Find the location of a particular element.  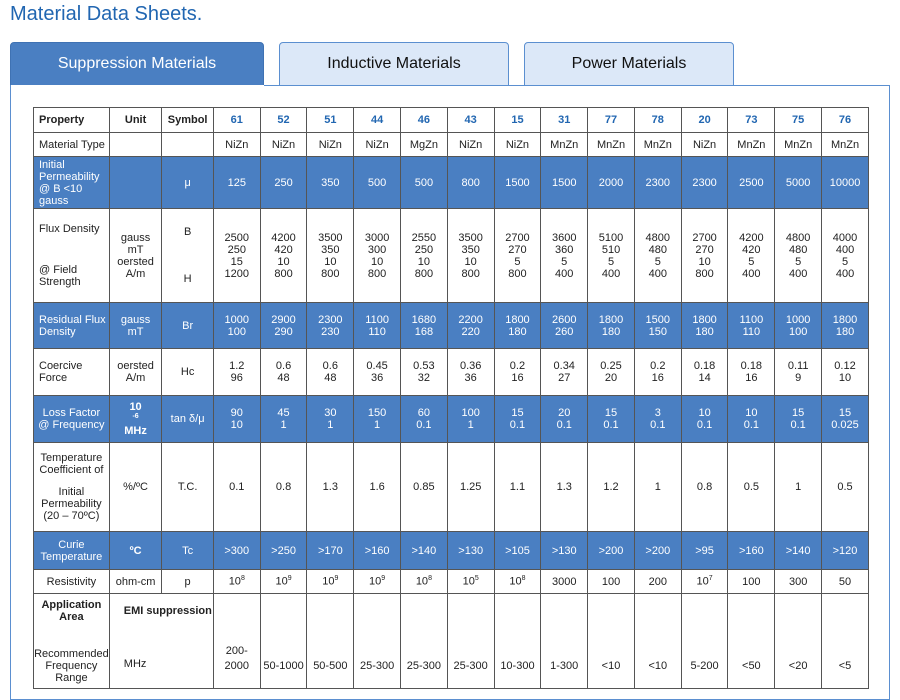

cell-value: 1100 is located at coordinates (751, 319).